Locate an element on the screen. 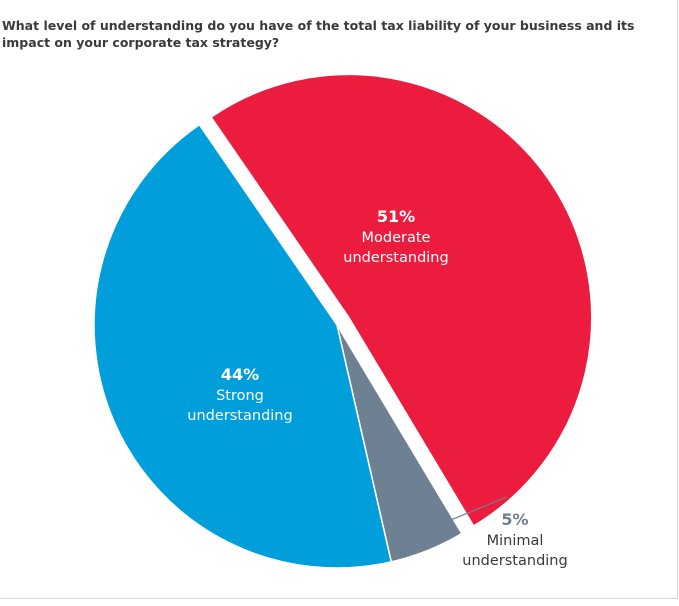 This screenshot has height=606, width=679. slice-label: 51% Moderate understanding is located at coordinates (395, 236).